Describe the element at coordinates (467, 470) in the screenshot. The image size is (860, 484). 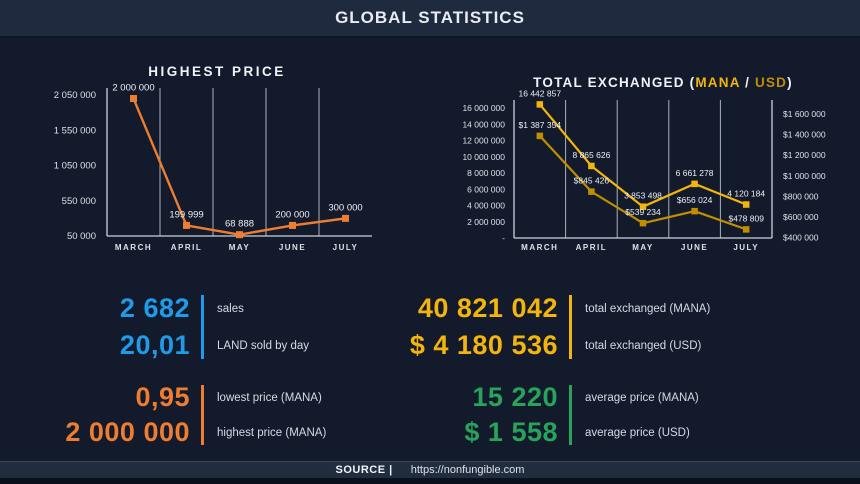
I see `source-url: https://nonfungible.com` at that location.